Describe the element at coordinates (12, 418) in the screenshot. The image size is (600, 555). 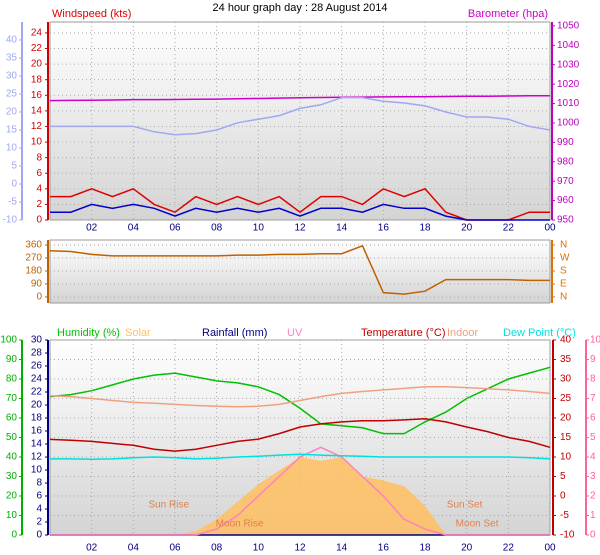
I see `y-tick-label: 60` at that location.